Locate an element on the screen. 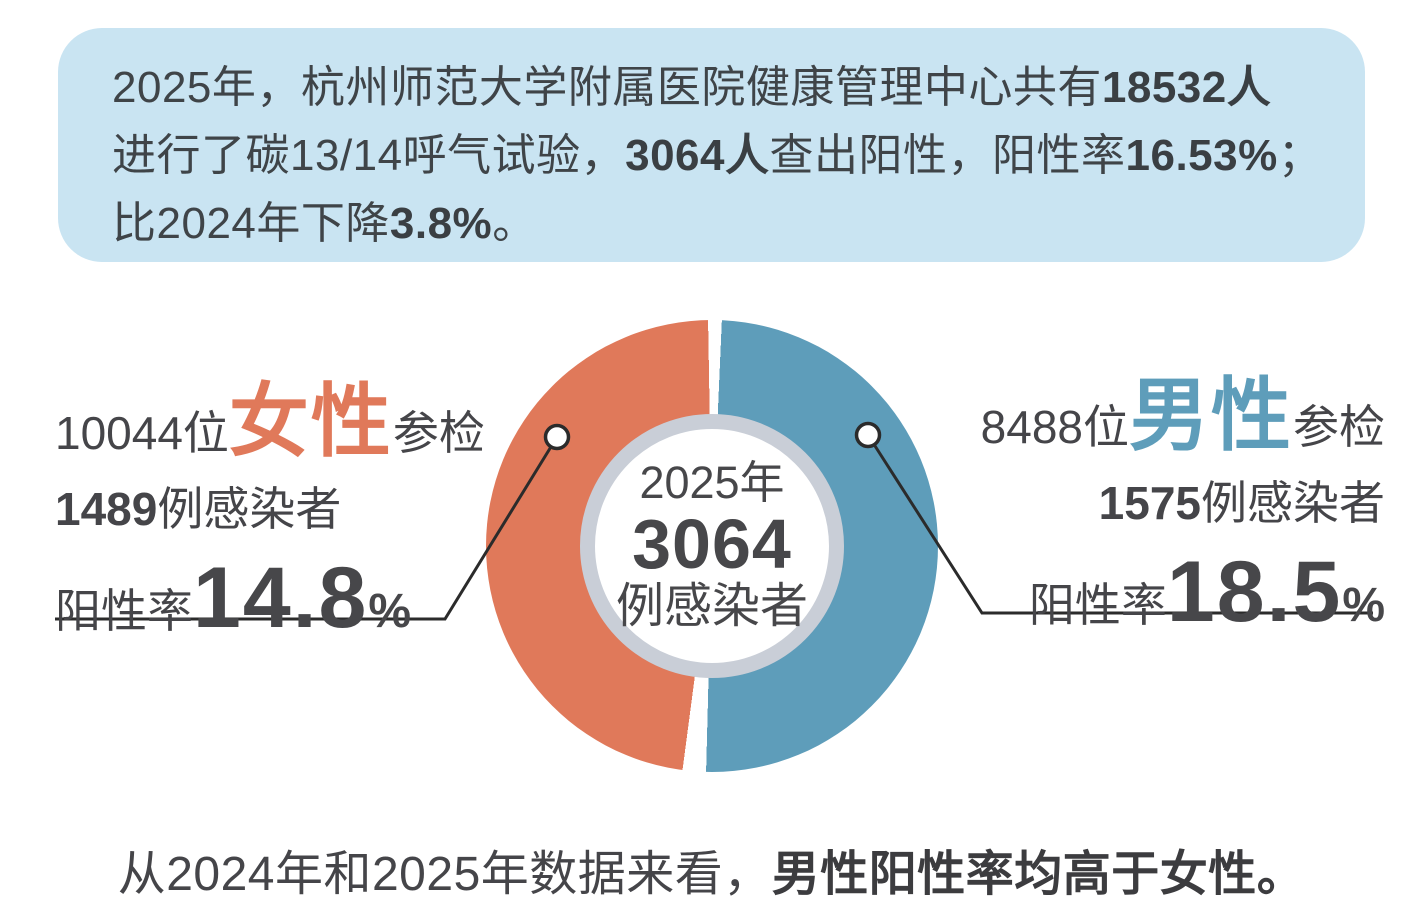  male-rate-label: 阳性率 is located at coordinates (1097, 605).